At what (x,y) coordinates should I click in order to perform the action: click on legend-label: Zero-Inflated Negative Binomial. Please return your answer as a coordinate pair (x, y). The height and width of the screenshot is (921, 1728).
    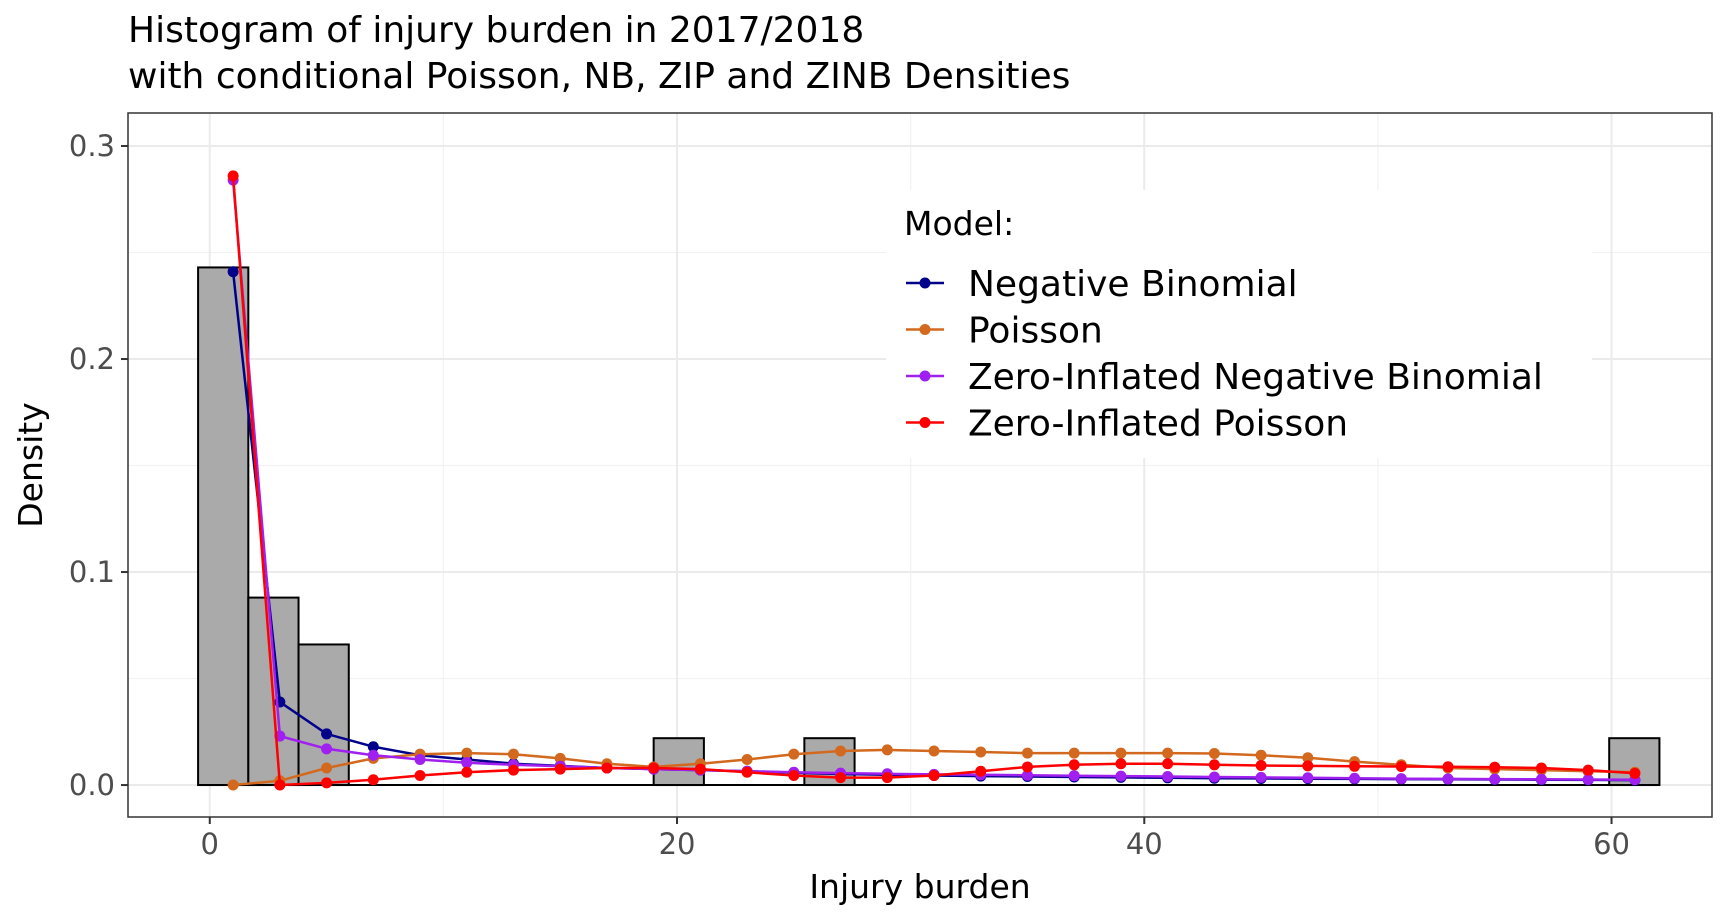
    Looking at the image, I should click on (1255, 377).